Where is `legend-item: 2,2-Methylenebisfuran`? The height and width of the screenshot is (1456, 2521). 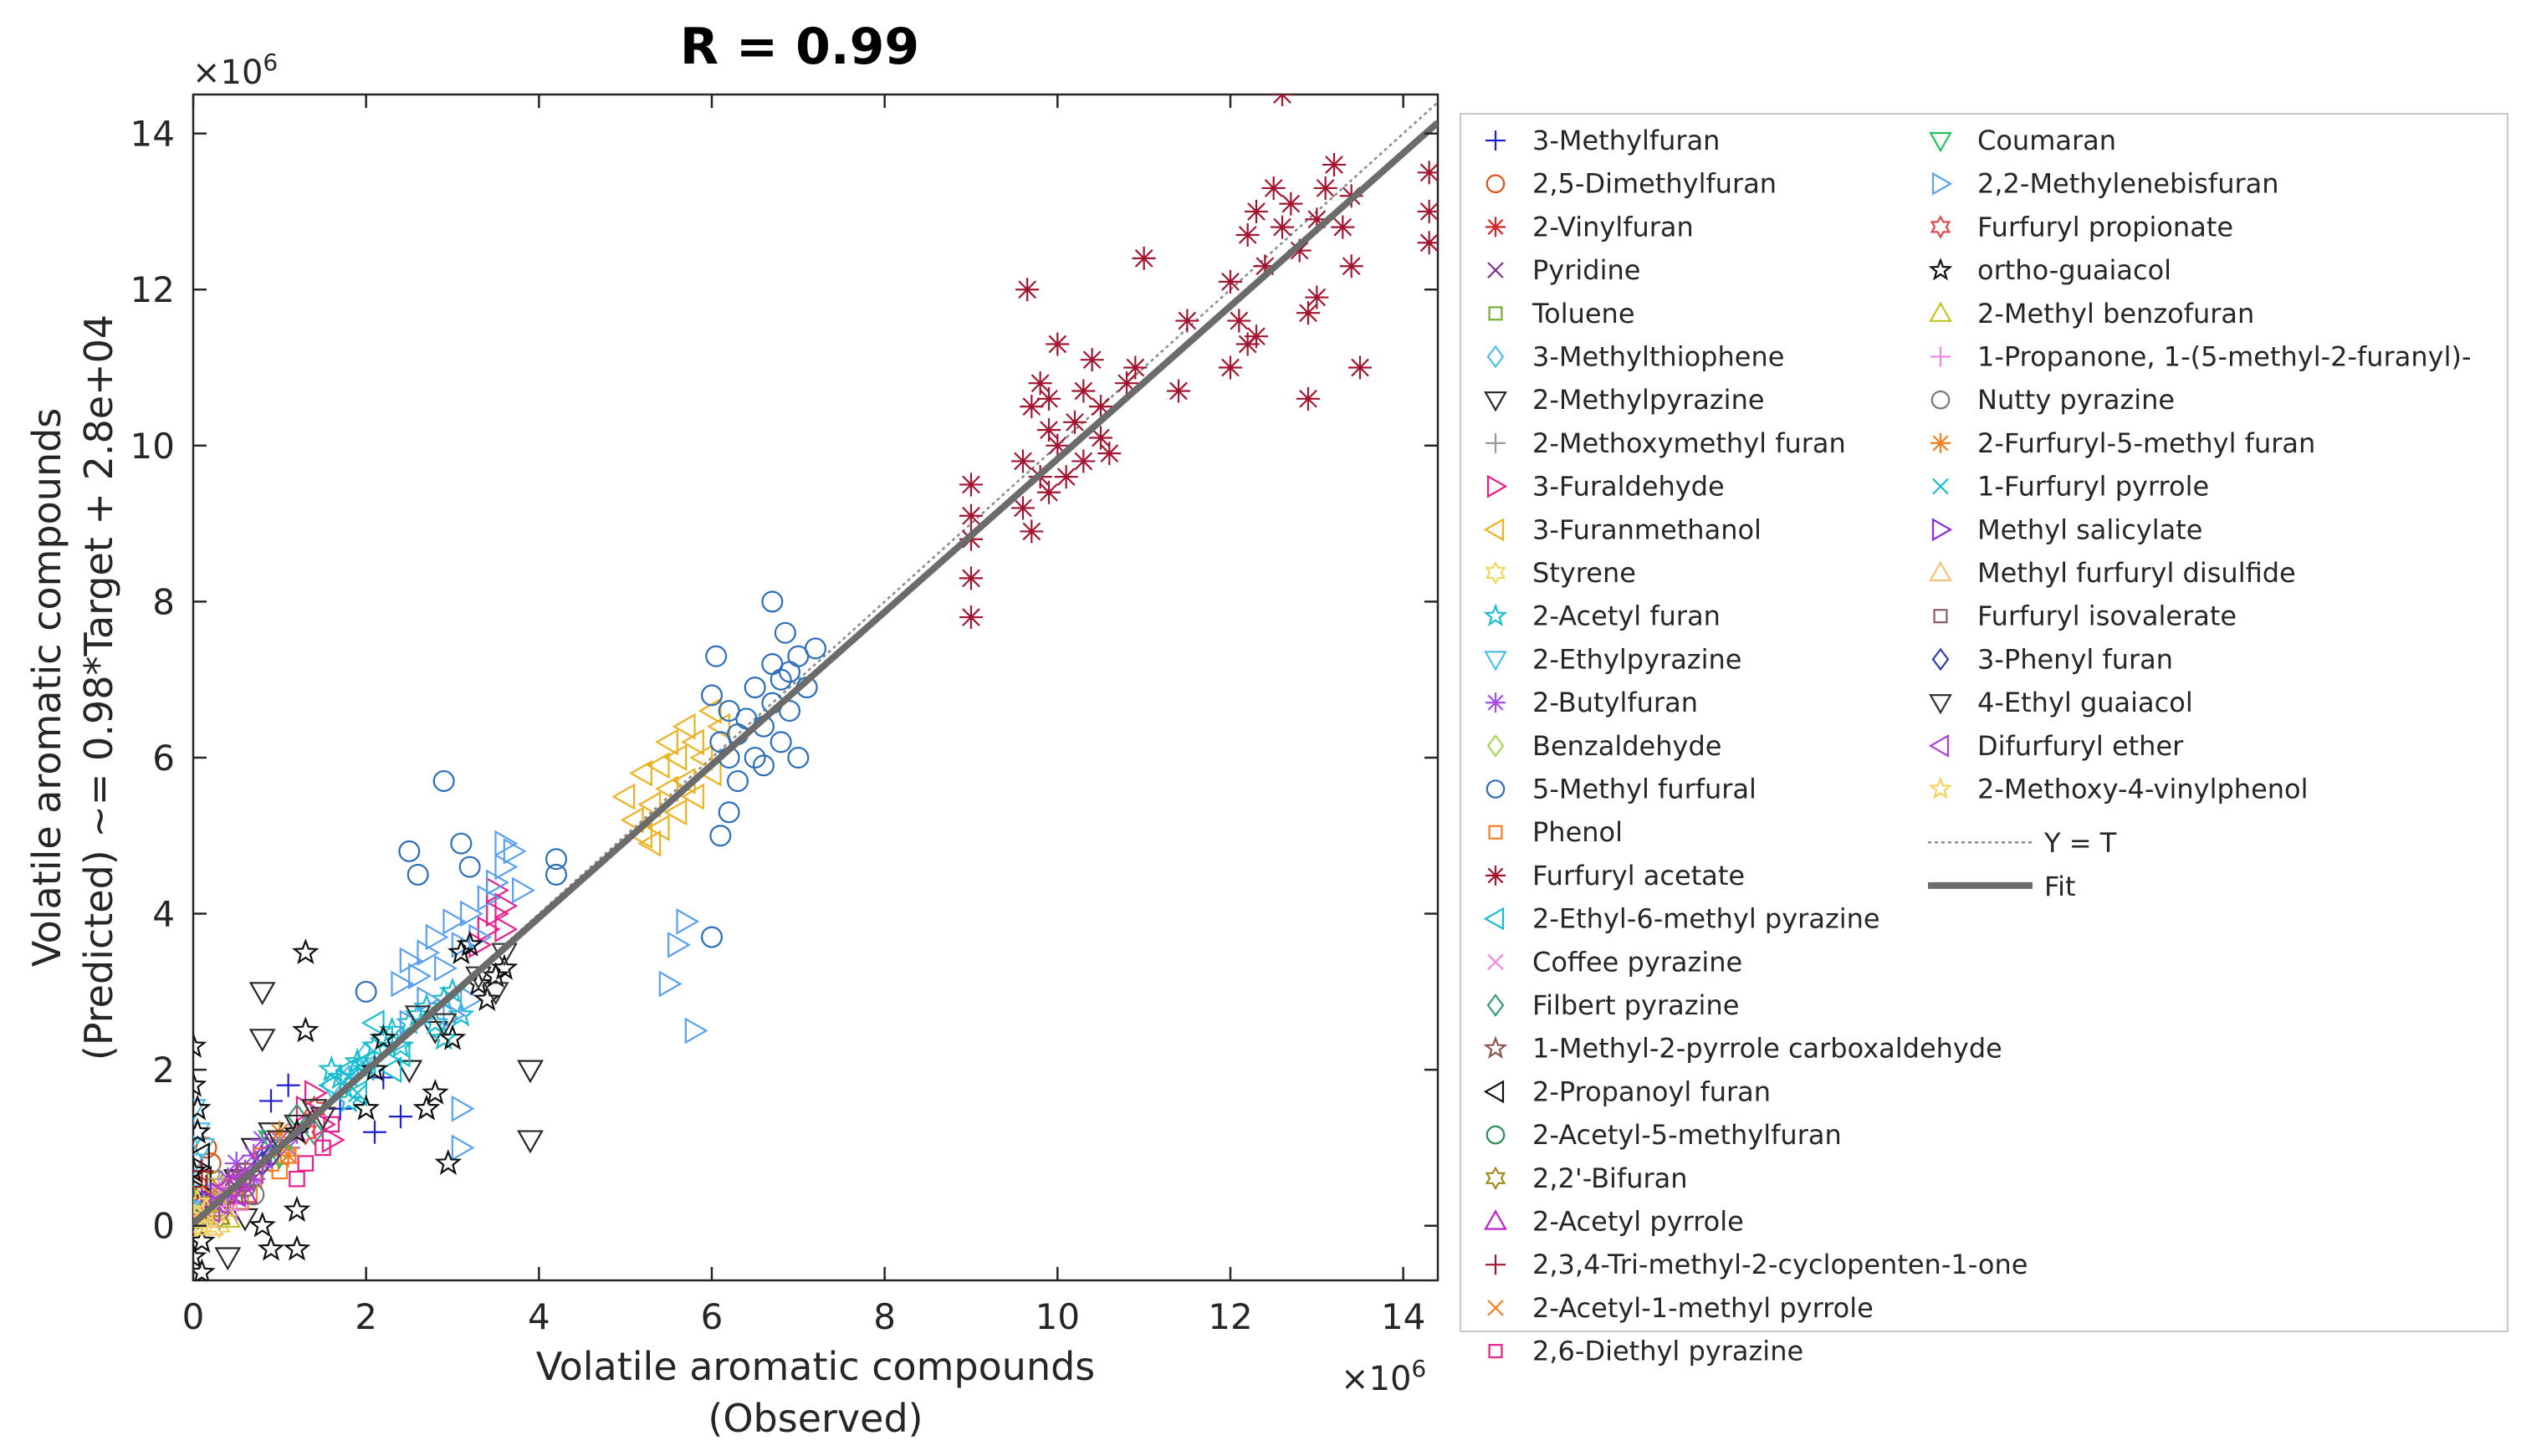
legend-item: 2,2-Methylenebisfuran is located at coordinates (2105, 184).